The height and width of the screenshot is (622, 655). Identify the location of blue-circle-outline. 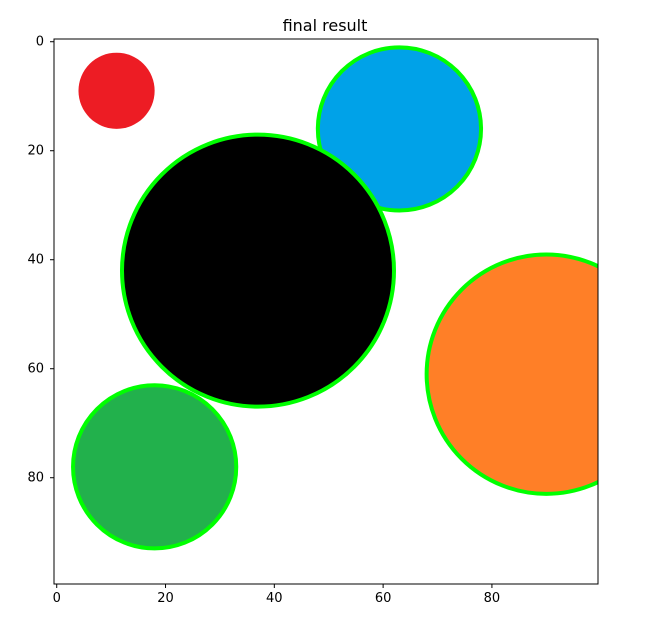
(399, 129).